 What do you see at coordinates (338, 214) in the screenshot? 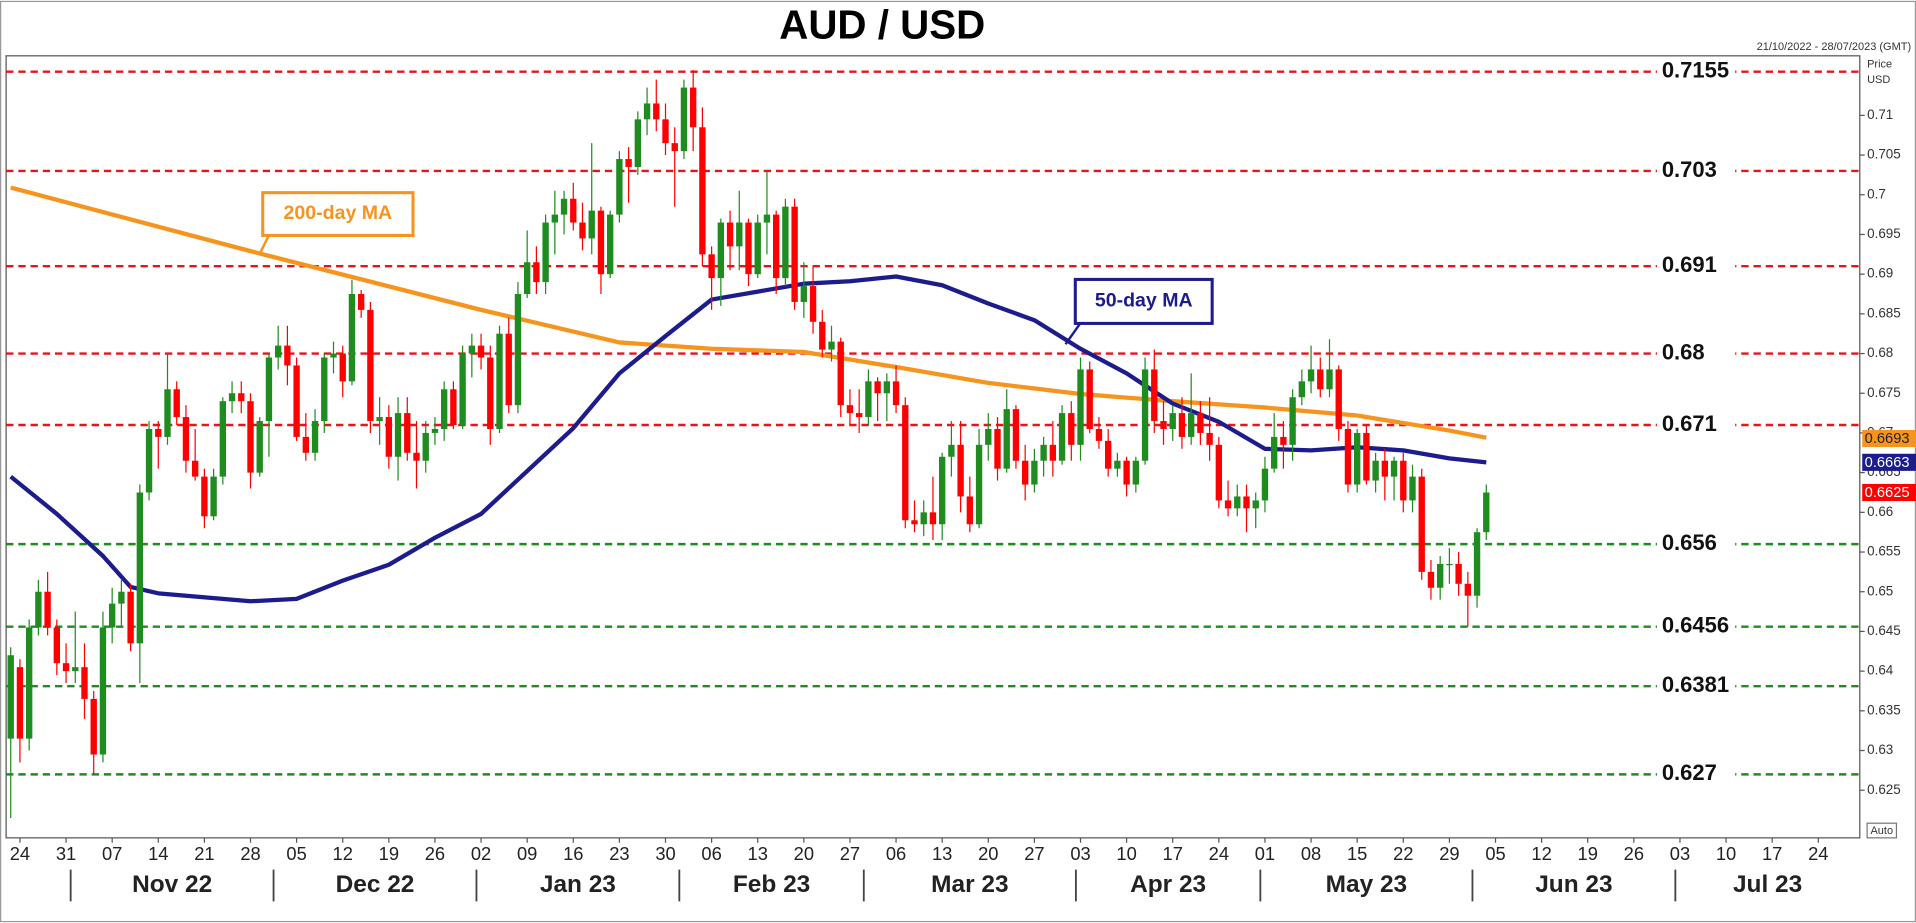
I see `annotation-box` at bounding box center [338, 214].